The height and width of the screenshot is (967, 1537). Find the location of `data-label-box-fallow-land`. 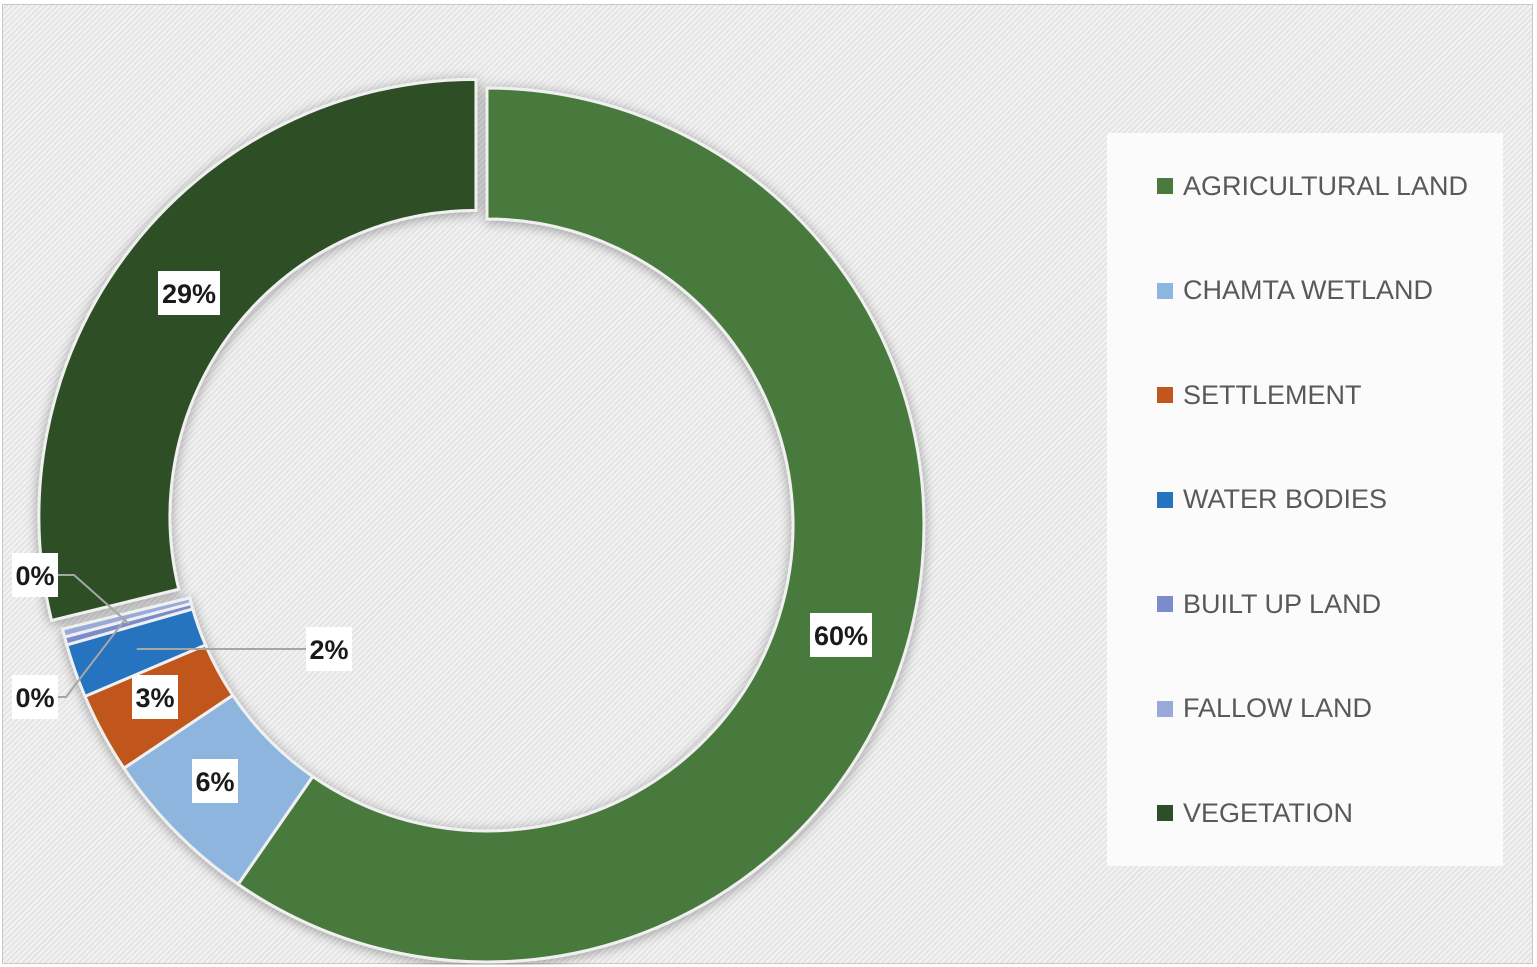

data-label-box-fallow-land is located at coordinates (35, 697).